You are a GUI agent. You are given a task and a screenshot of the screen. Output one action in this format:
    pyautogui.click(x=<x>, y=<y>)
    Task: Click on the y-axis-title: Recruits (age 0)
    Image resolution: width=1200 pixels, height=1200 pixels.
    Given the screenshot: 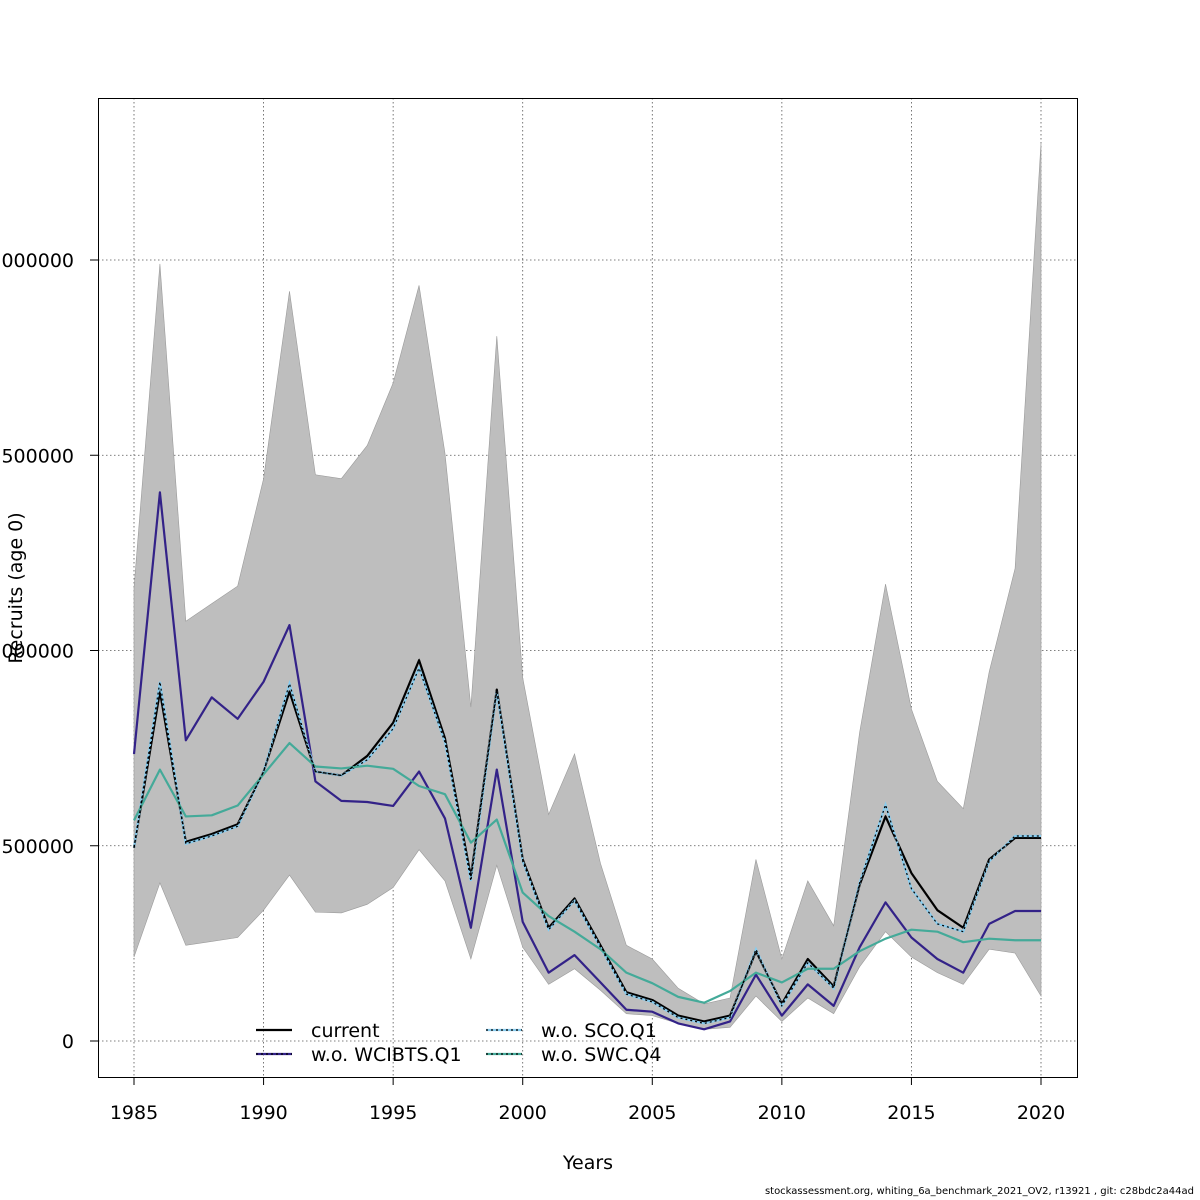 What is the action you would take?
    pyautogui.click(x=16, y=587)
    